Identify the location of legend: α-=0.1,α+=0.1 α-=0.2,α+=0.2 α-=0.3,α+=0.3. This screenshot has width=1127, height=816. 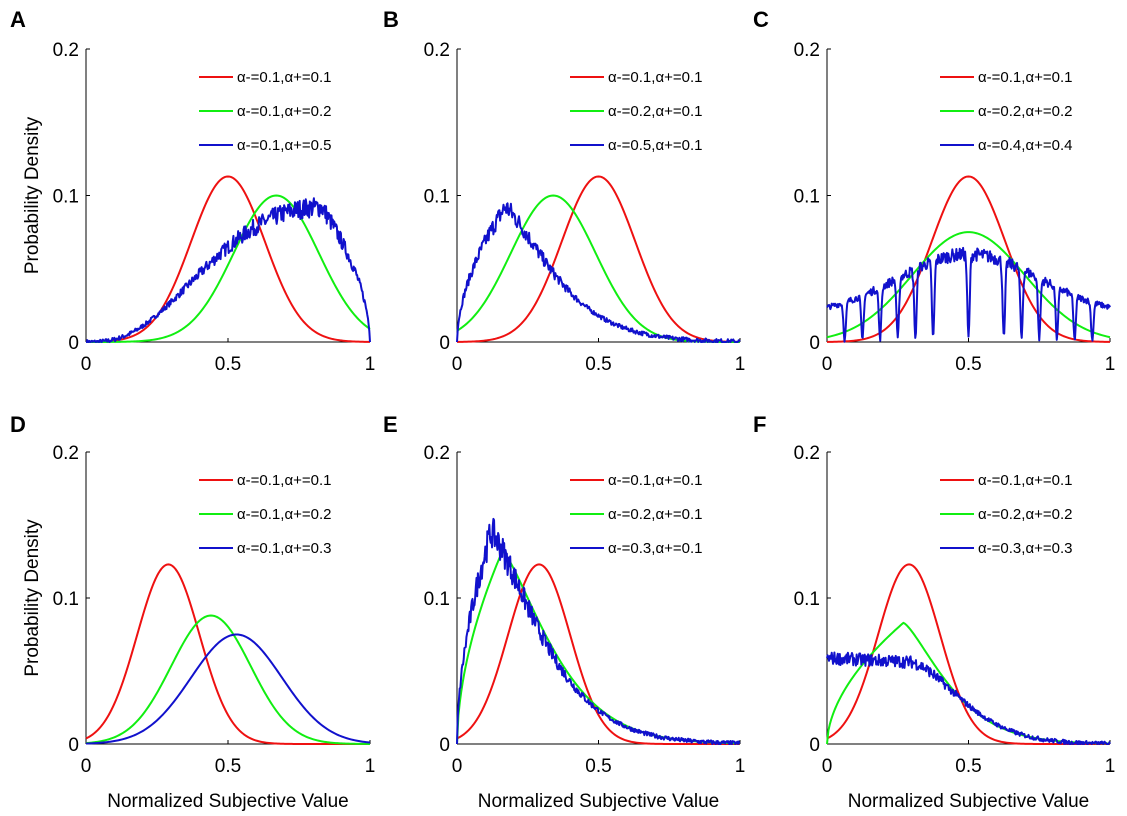
(1006, 514).